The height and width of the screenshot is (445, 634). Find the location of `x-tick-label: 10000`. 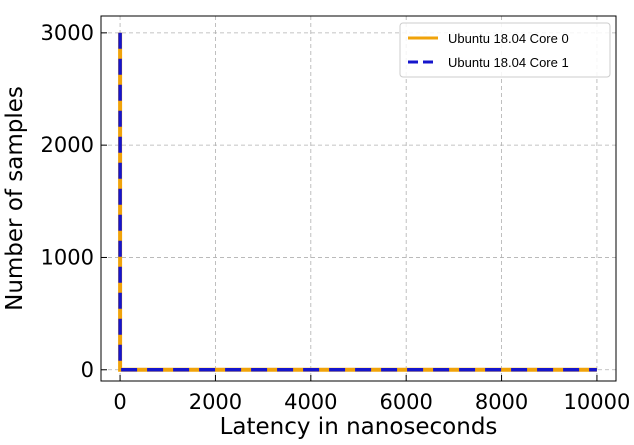

x-tick-label: 10000 is located at coordinates (597, 402).